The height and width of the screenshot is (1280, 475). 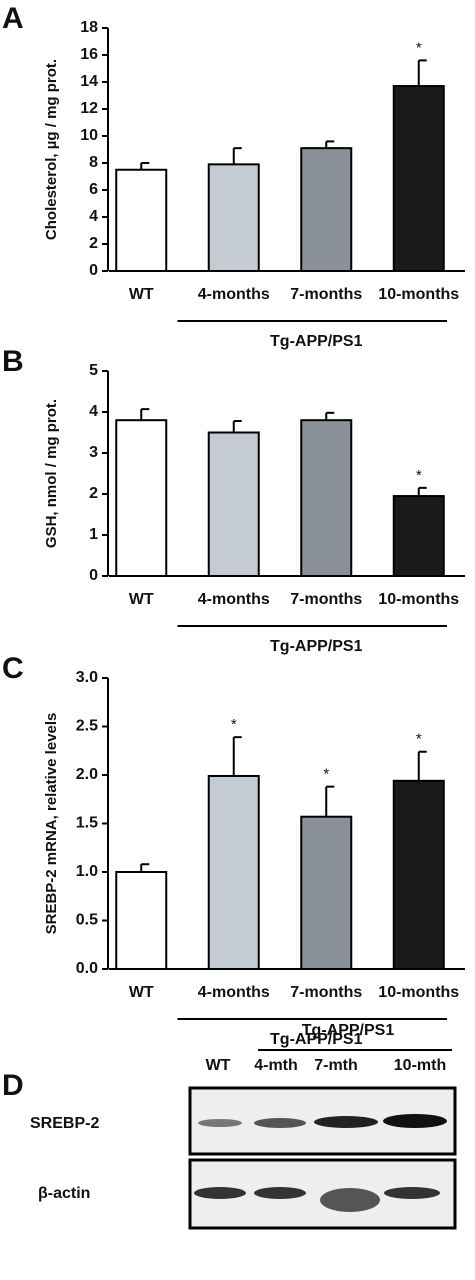 What do you see at coordinates (87, 871) in the screenshot?
I see `y-tick-label: 1.0` at bounding box center [87, 871].